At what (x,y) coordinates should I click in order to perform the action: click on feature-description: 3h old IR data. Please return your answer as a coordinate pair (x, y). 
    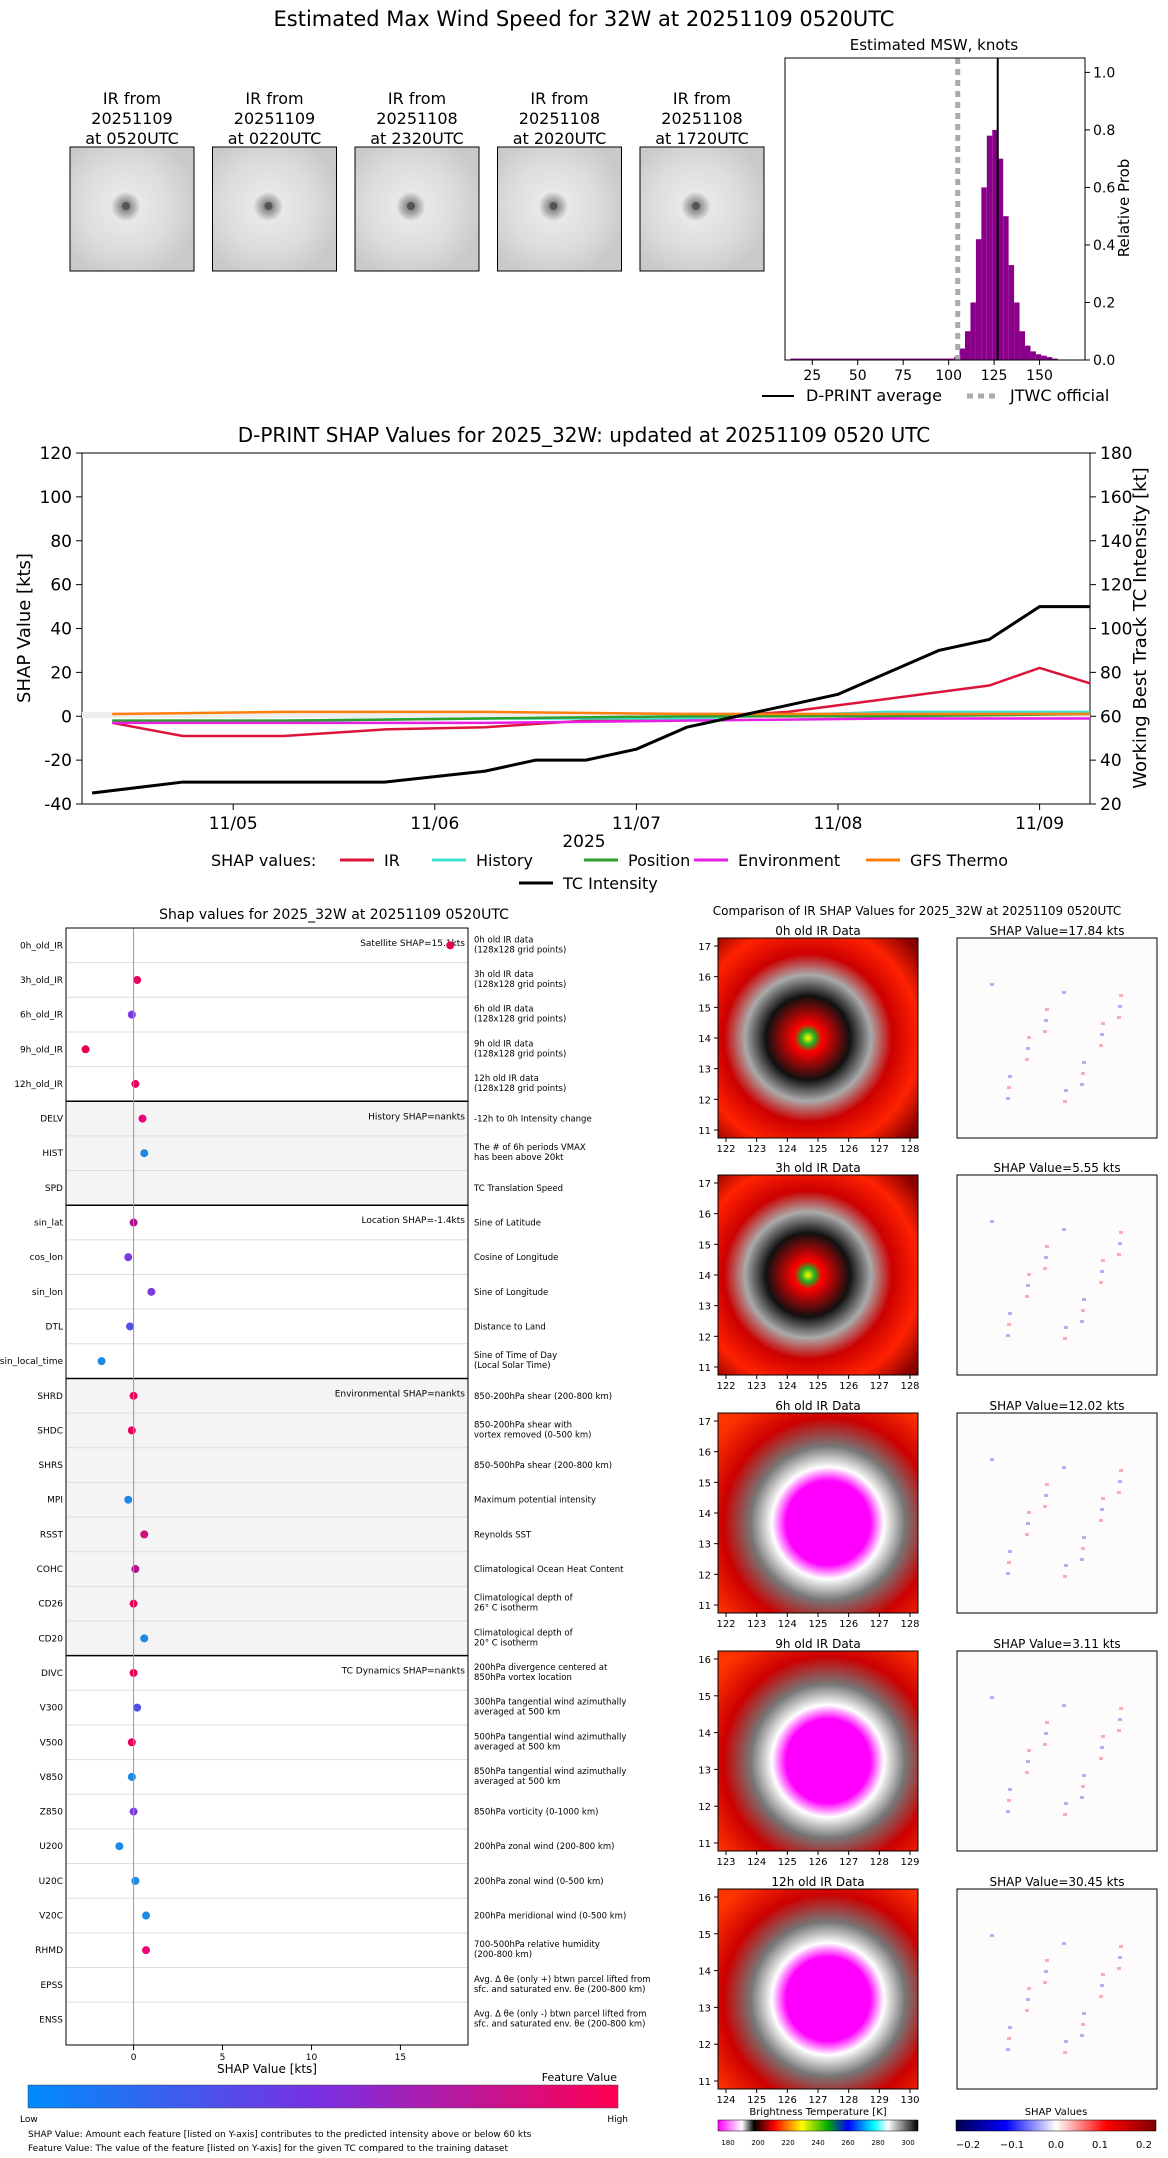
    Looking at the image, I should click on (503, 975).